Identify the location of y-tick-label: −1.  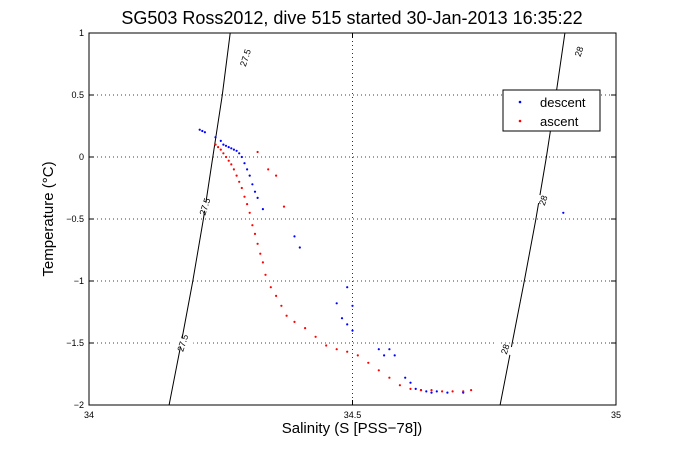
(79, 281).